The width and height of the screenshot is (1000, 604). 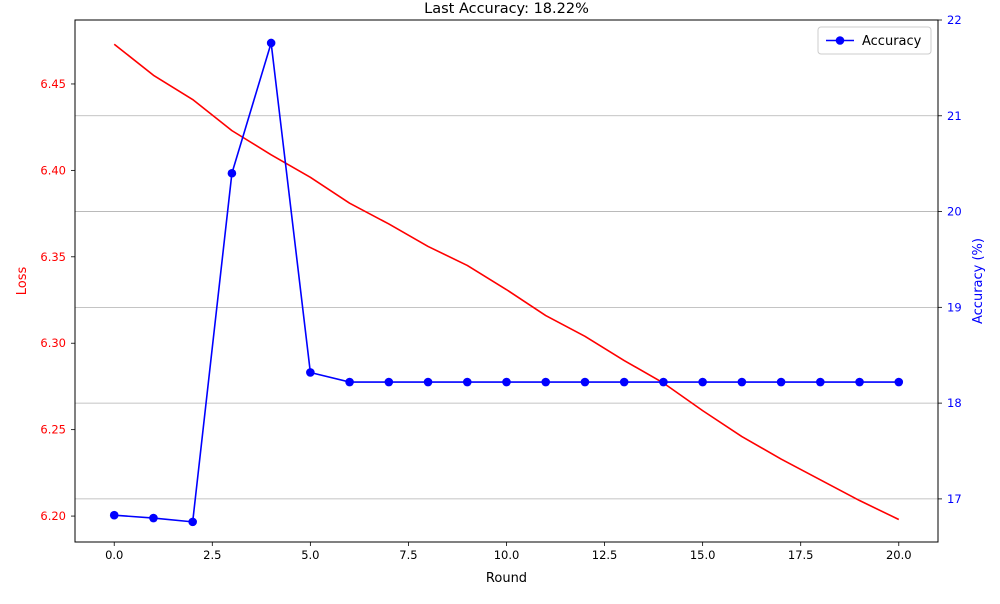 What do you see at coordinates (212, 555) in the screenshot?
I see `x-tick-label: 2.5` at bounding box center [212, 555].